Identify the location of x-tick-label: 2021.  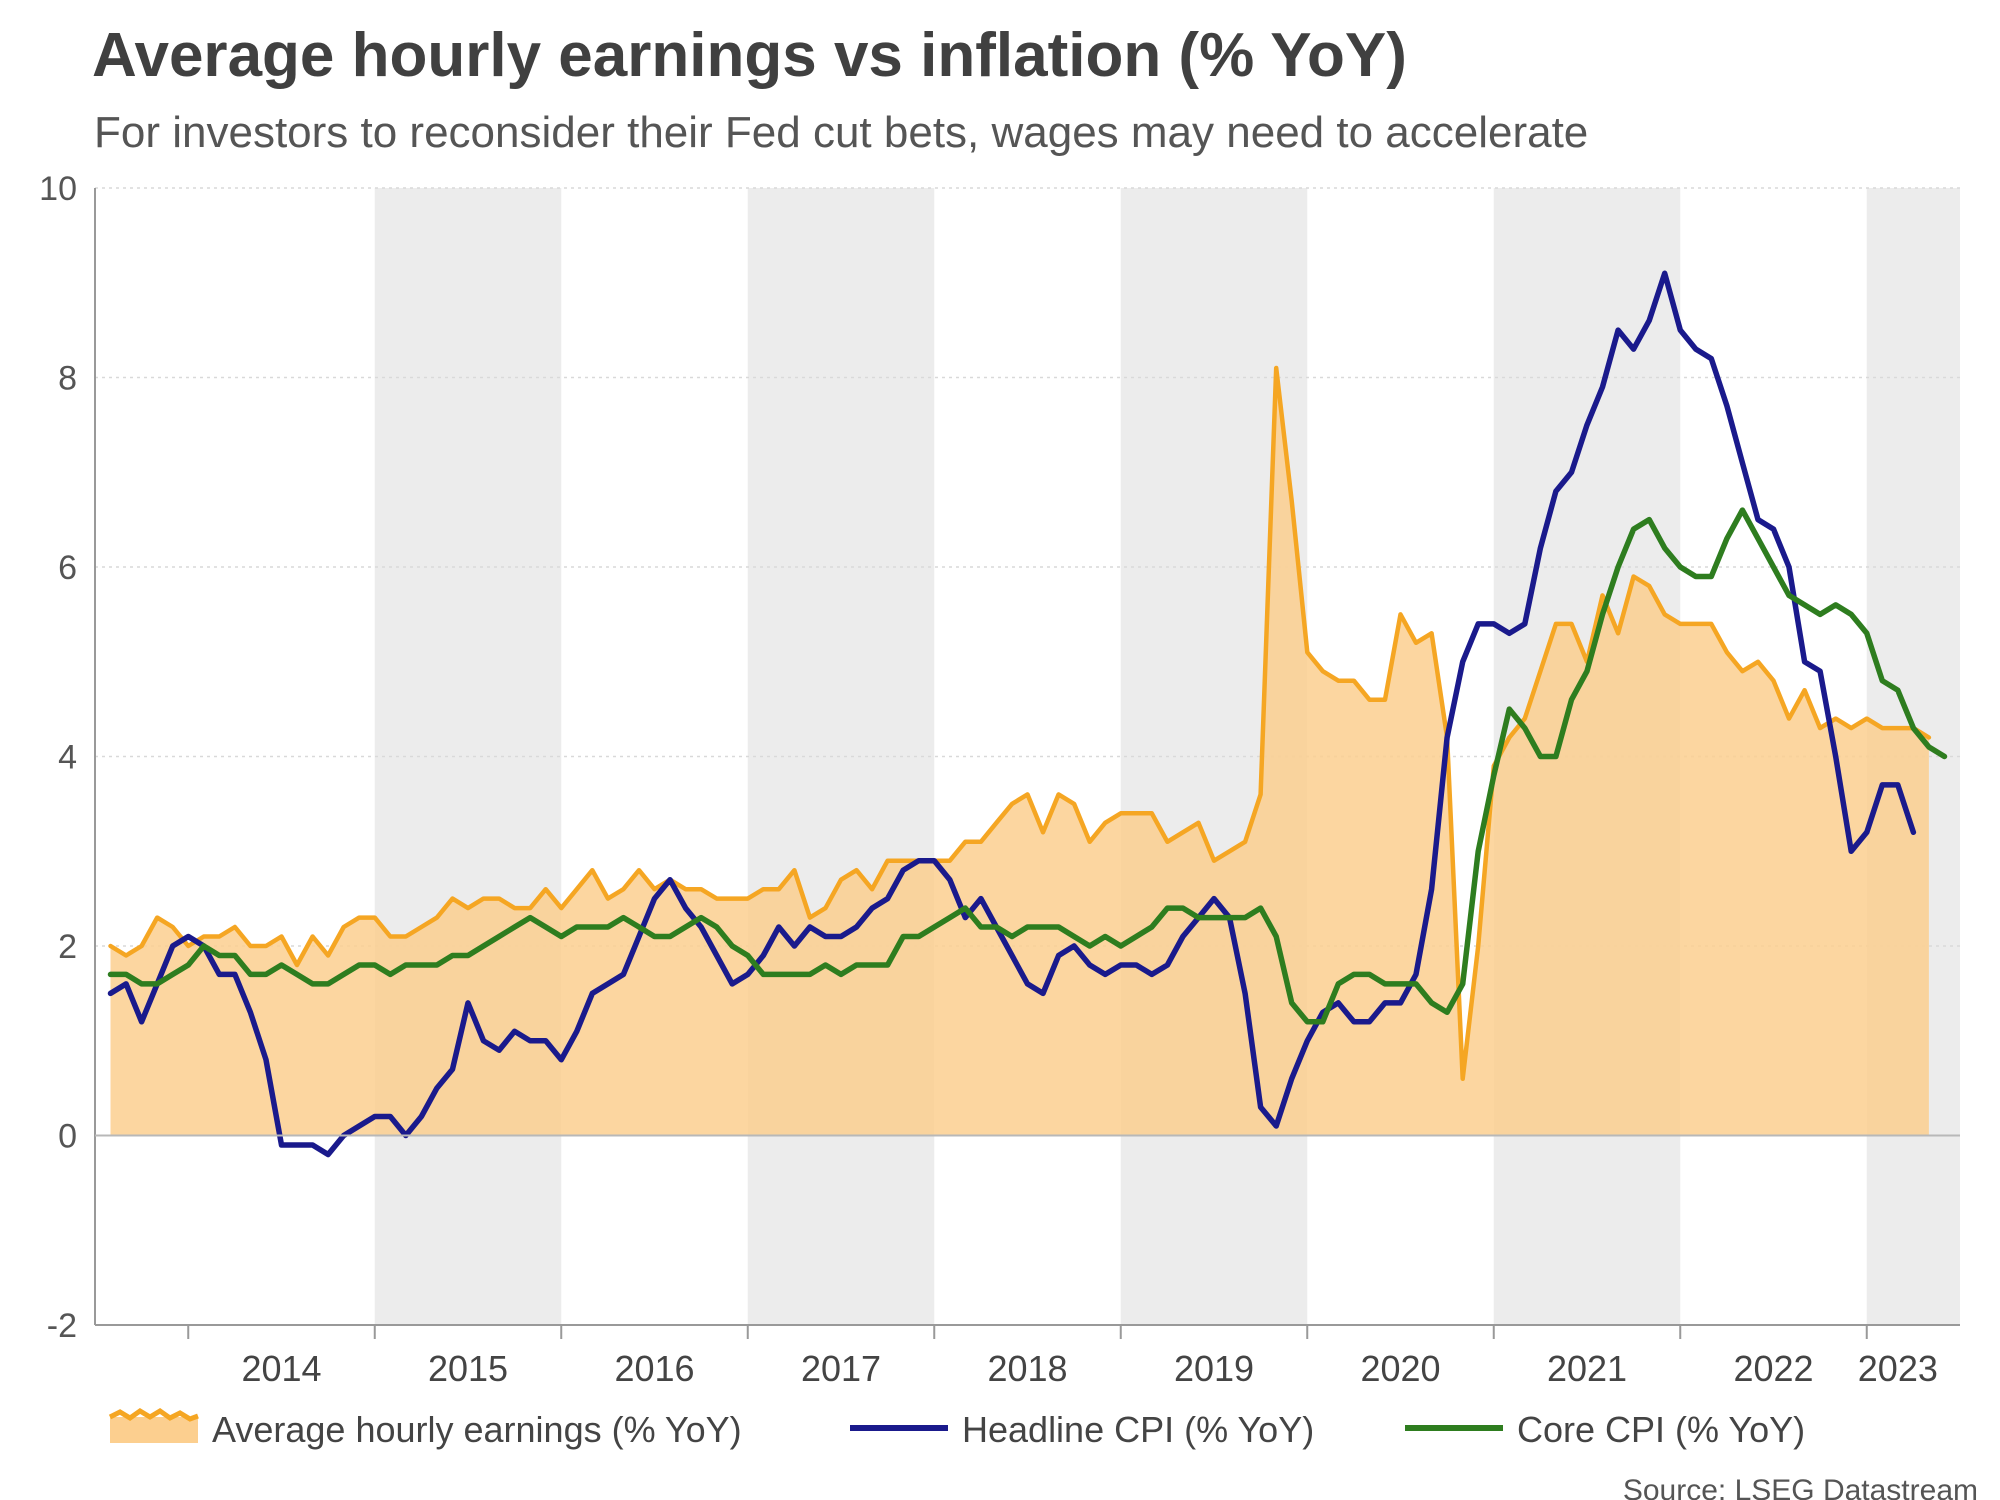
(1587, 1368).